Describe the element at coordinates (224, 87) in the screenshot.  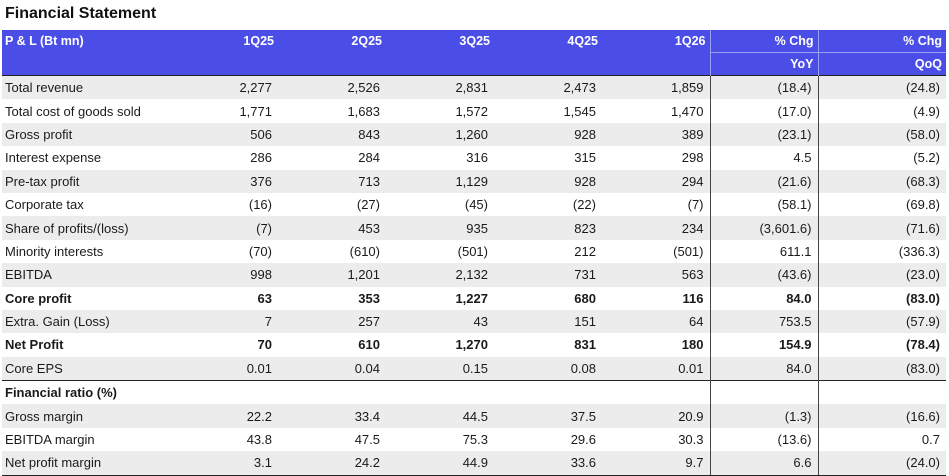
I see `row-value: 2,277` at that location.